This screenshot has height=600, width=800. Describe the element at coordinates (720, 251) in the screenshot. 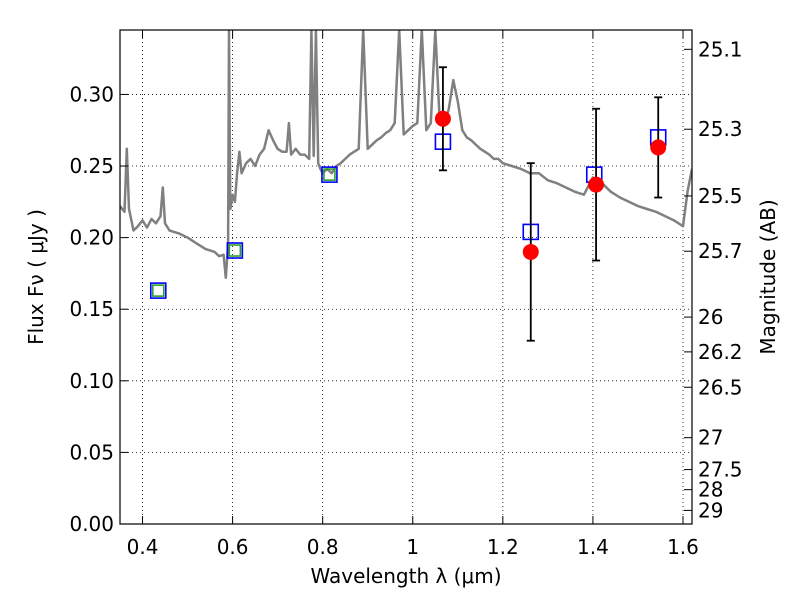

I see `magnitude-tick-label: 25.7` at that location.